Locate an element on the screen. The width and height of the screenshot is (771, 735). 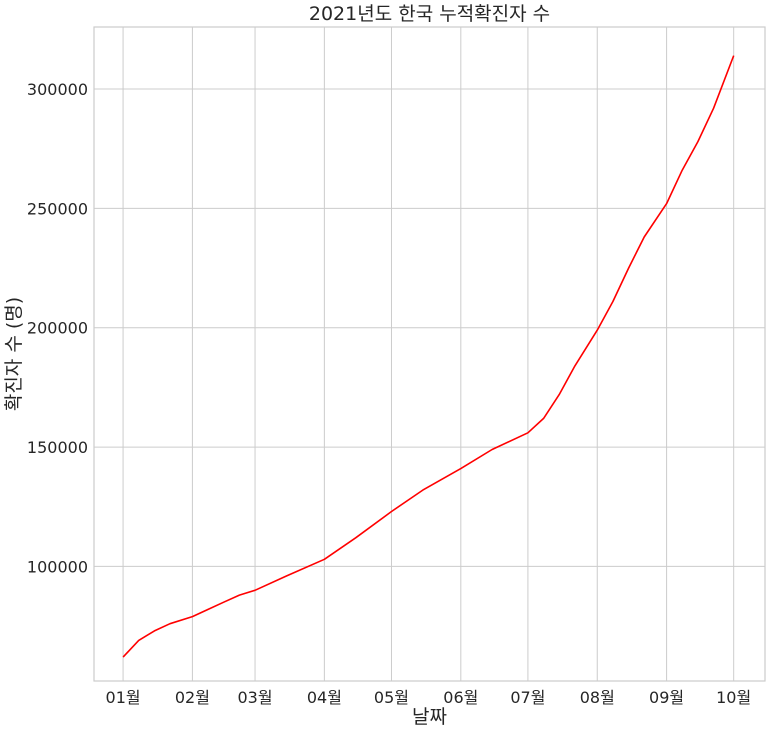
y-tick-label: 100000 is located at coordinates (57, 566).